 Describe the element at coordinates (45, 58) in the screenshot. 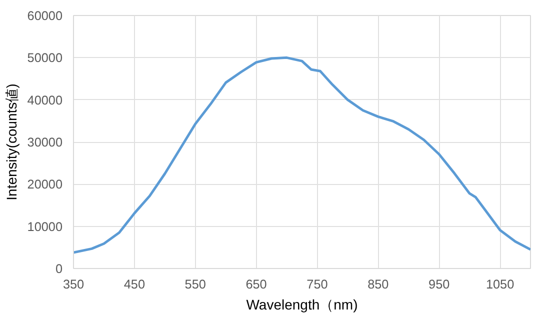

I see `y-tick-label: 50000` at that location.